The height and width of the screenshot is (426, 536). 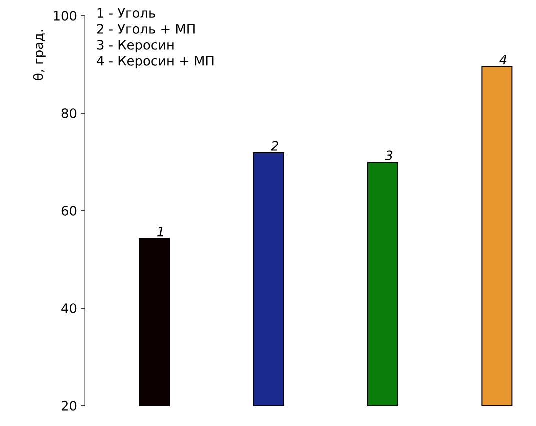 I want to click on annotation: 2 - Уголь + МП, so click(x=146, y=29).